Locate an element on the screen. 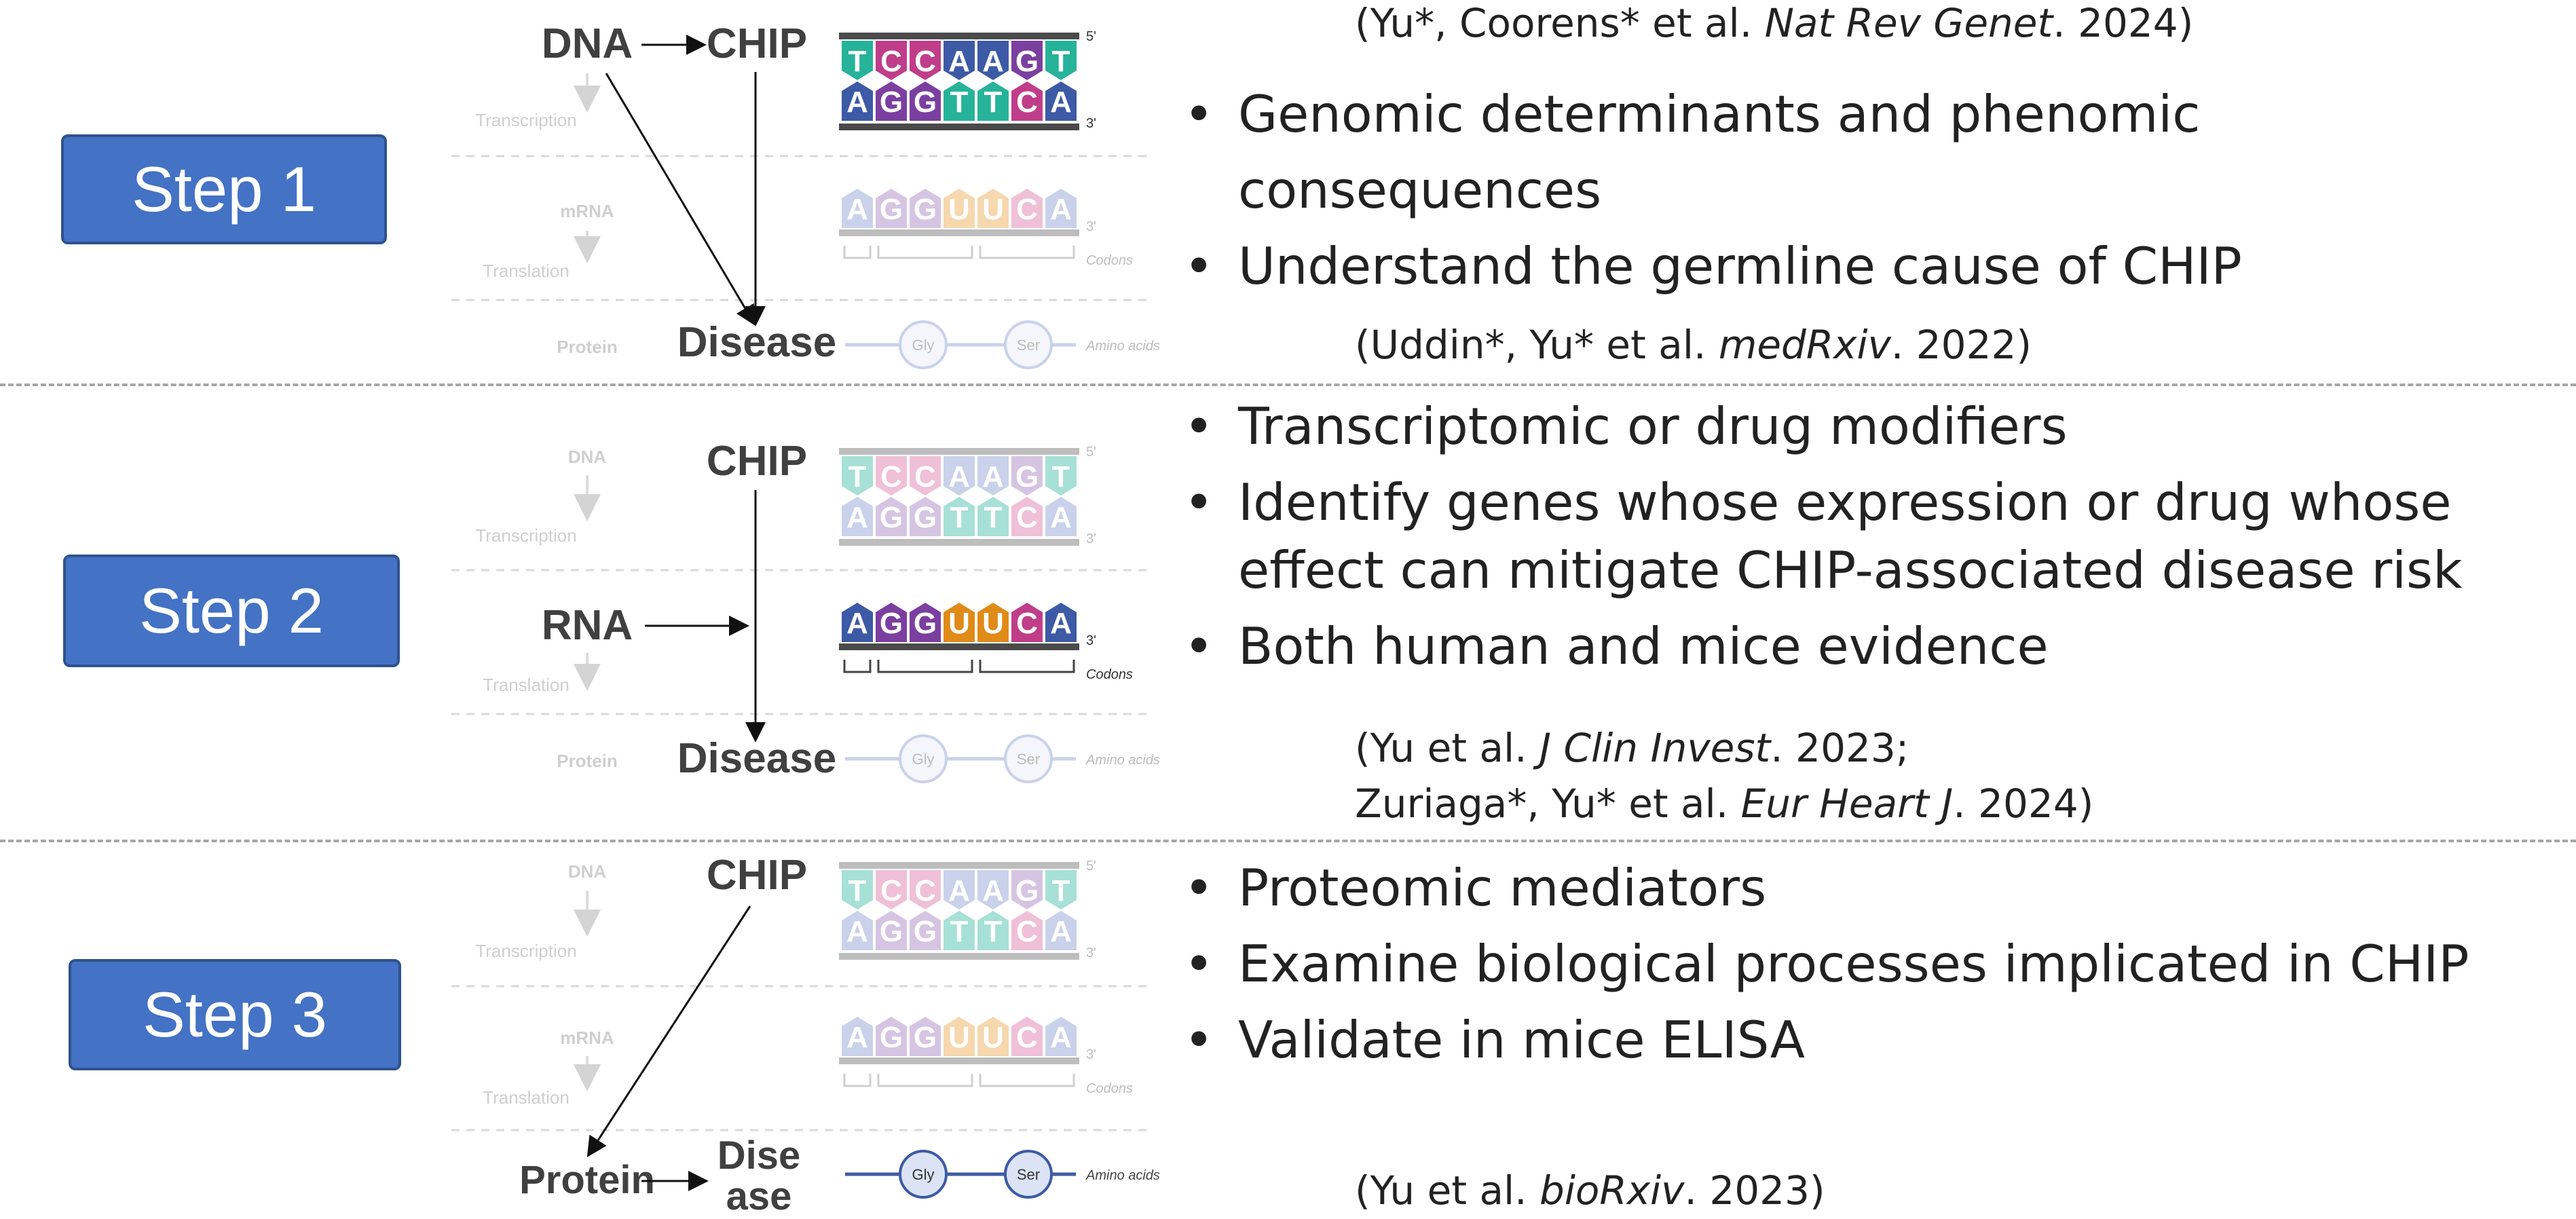  faint-label: DNA is located at coordinates (588, 871).